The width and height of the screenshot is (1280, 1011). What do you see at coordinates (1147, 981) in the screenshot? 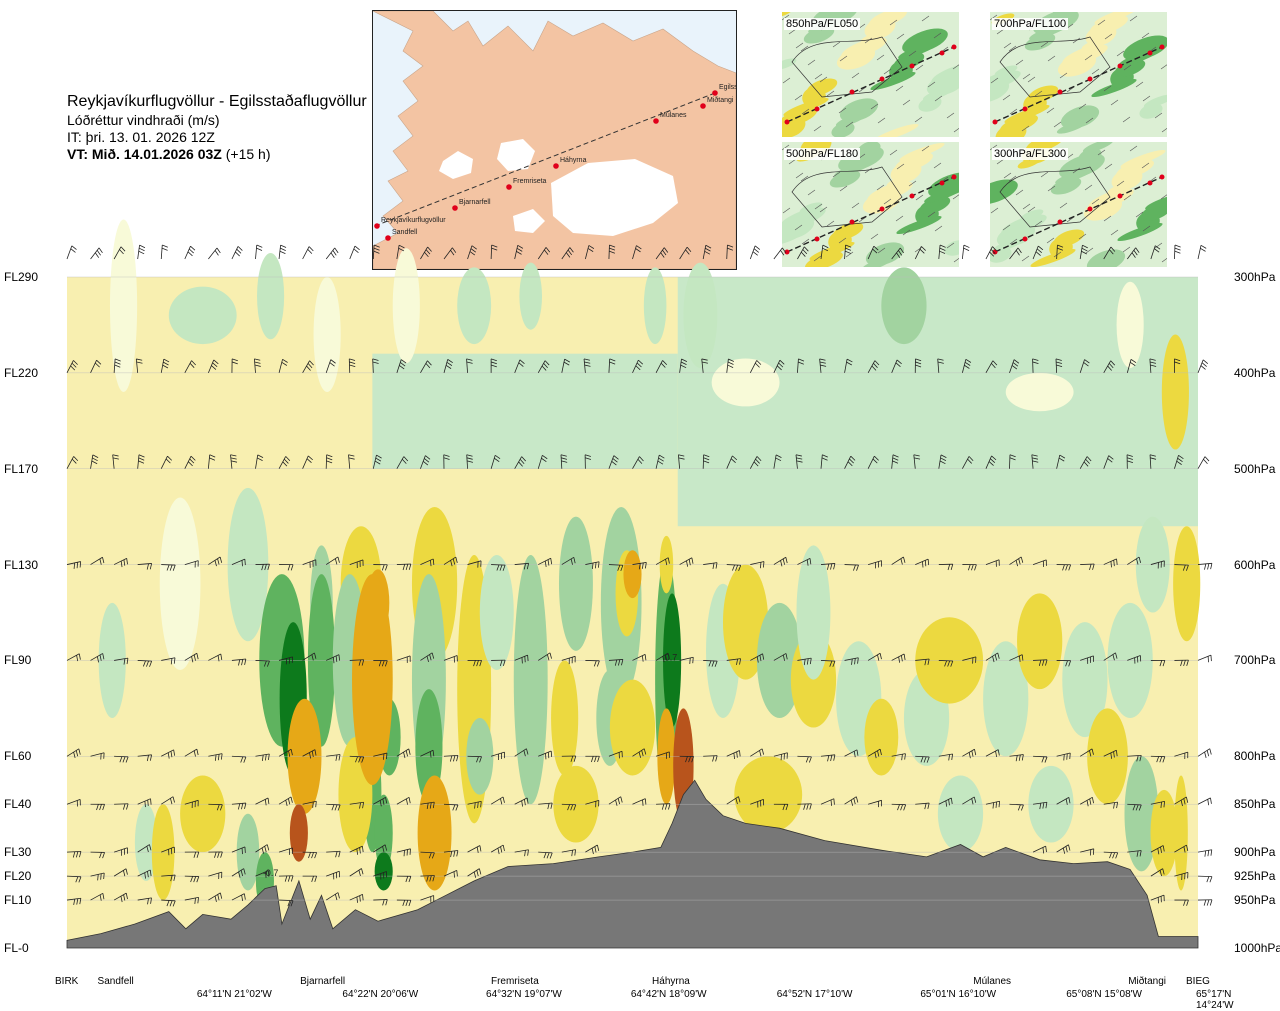
I see `location-label: Miðtangi` at bounding box center [1147, 981].